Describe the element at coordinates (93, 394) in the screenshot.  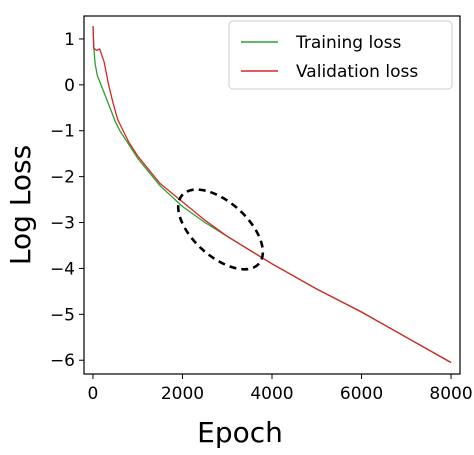
I see `x-tick-label: 0` at that location.